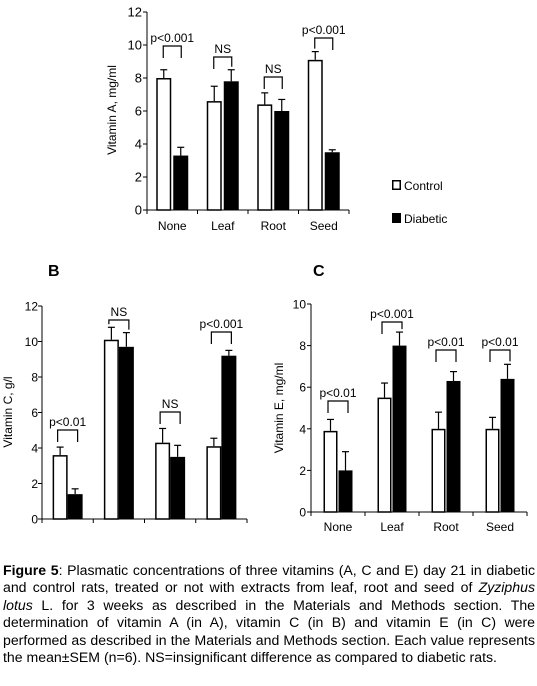 The height and width of the screenshot is (686, 537). What do you see at coordinates (31, 570) in the screenshot?
I see `caption-label: Figure 5` at bounding box center [31, 570].